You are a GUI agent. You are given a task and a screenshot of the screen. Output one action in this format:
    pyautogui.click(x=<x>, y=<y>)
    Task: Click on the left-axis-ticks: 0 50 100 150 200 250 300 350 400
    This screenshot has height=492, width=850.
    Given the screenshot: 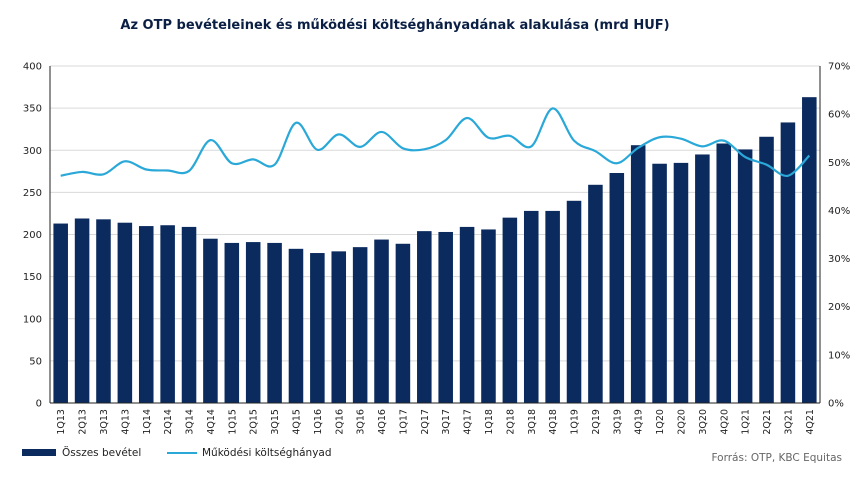 What is the action you would take?
    pyautogui.click(x=32, y=236)
    